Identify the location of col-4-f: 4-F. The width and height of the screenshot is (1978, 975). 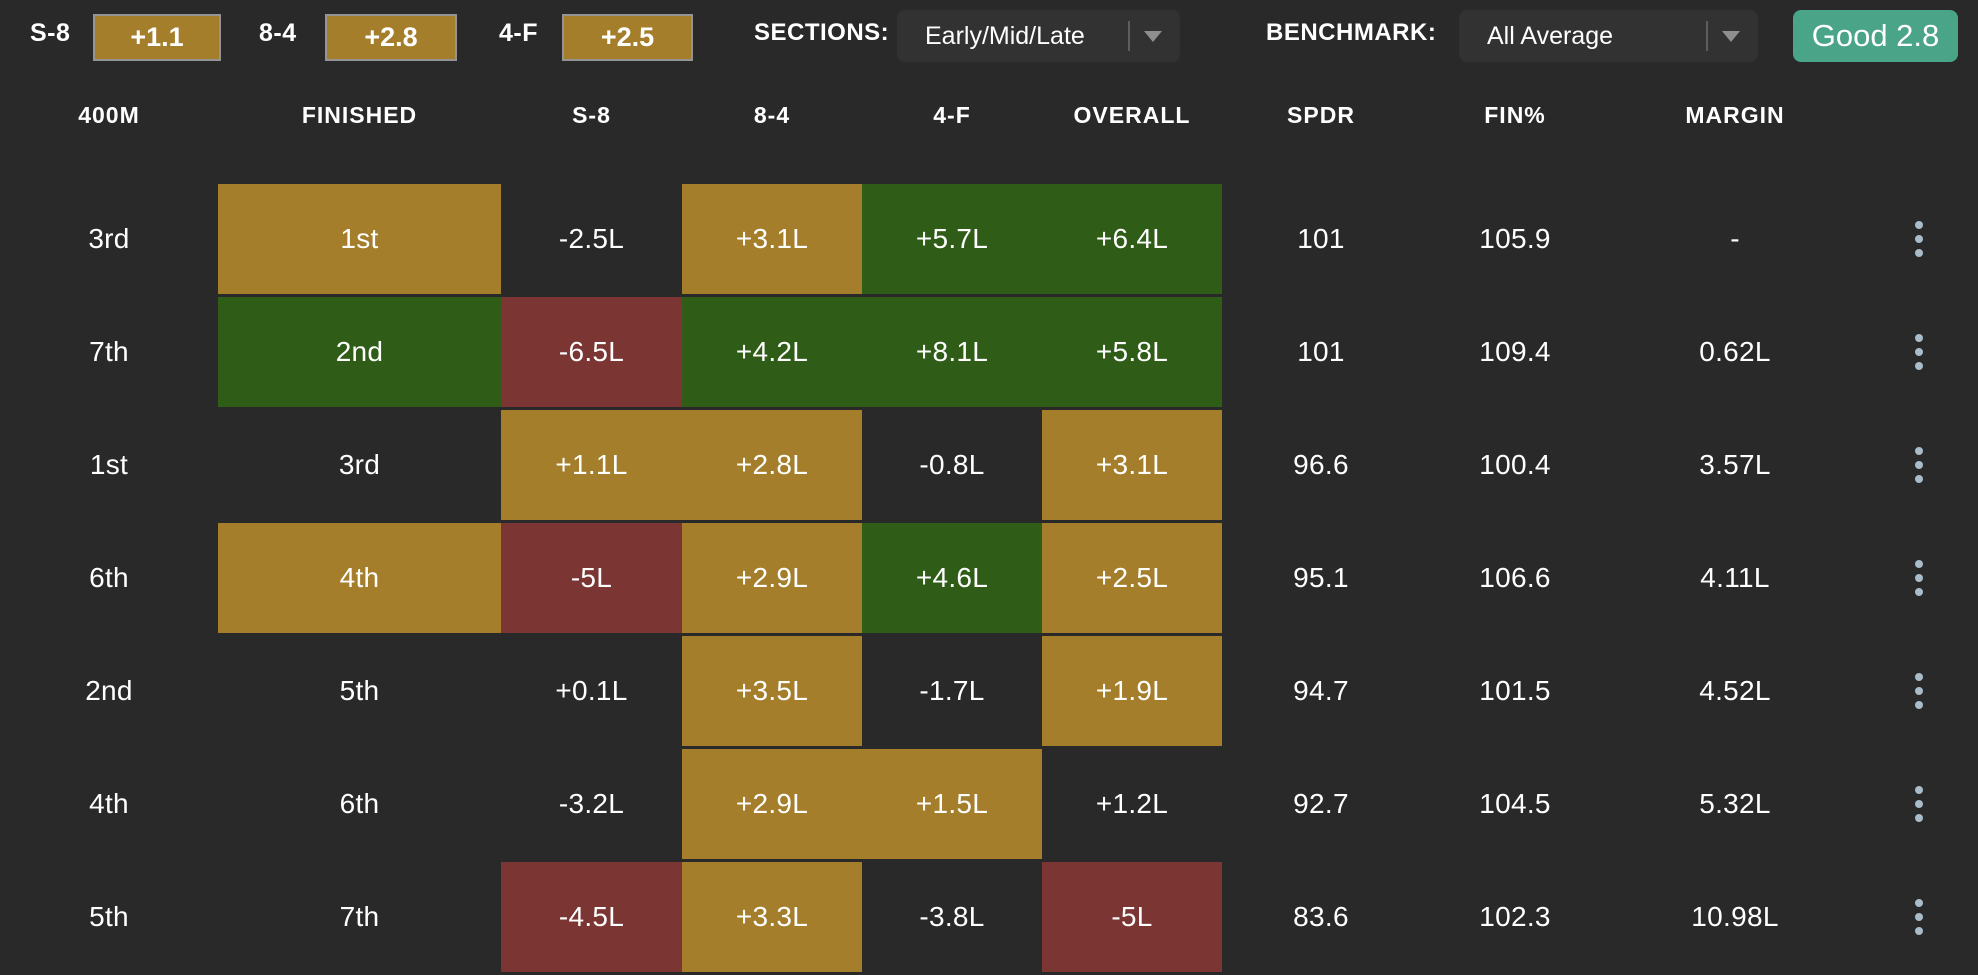
(952, 114).